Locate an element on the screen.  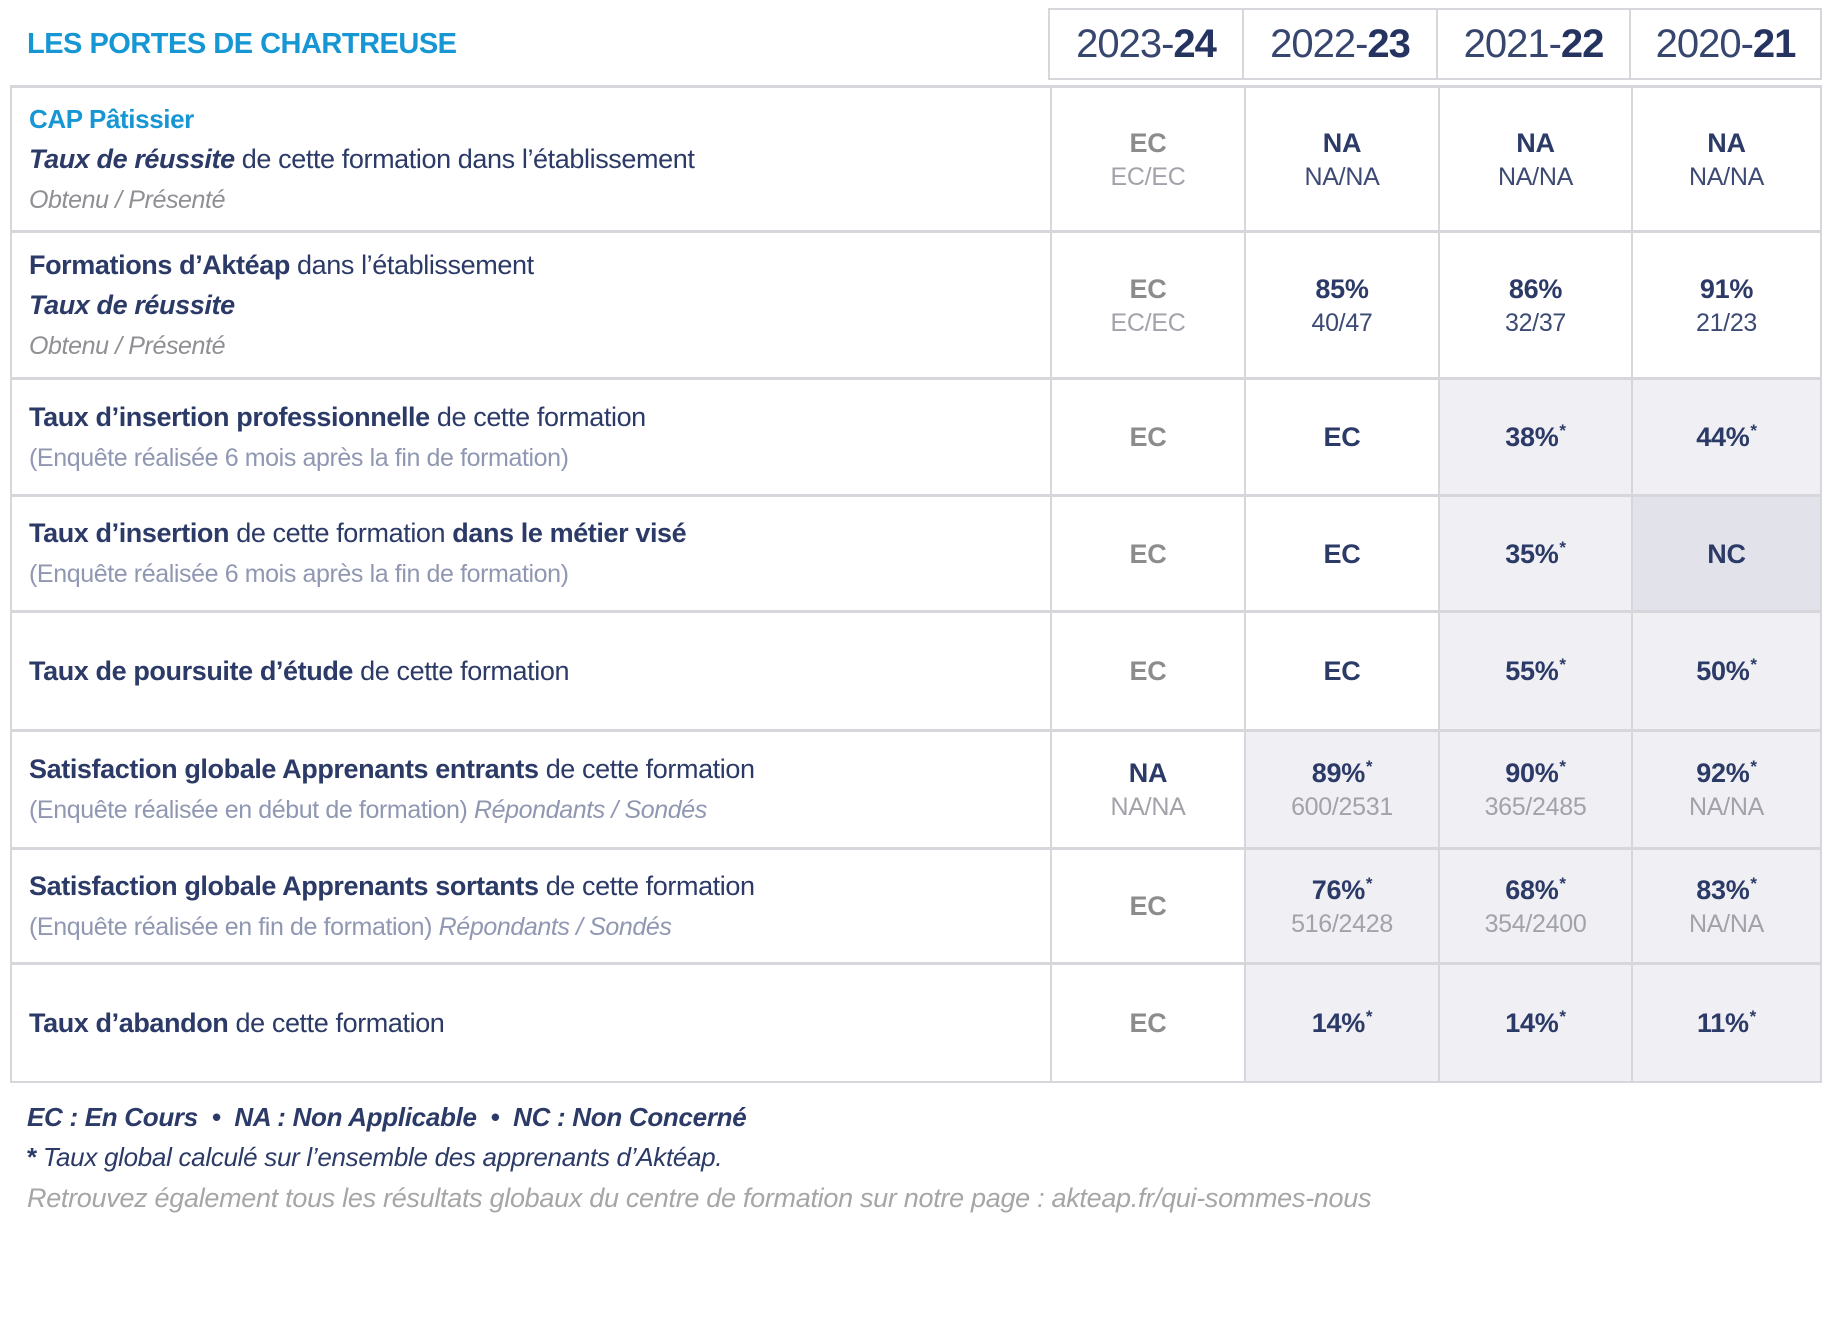
year-header-cell-2020-21: 2020- 21 is located at coordinates (1725, 44).